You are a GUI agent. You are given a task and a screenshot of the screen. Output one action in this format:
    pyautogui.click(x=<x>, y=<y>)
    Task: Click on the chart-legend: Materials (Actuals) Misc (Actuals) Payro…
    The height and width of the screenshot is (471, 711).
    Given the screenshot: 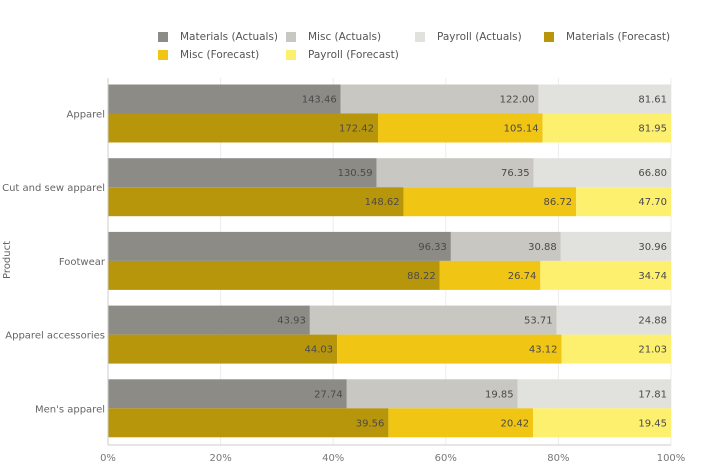 What is the action you would take?
    pyautogui.click(x=355, y=35)
    